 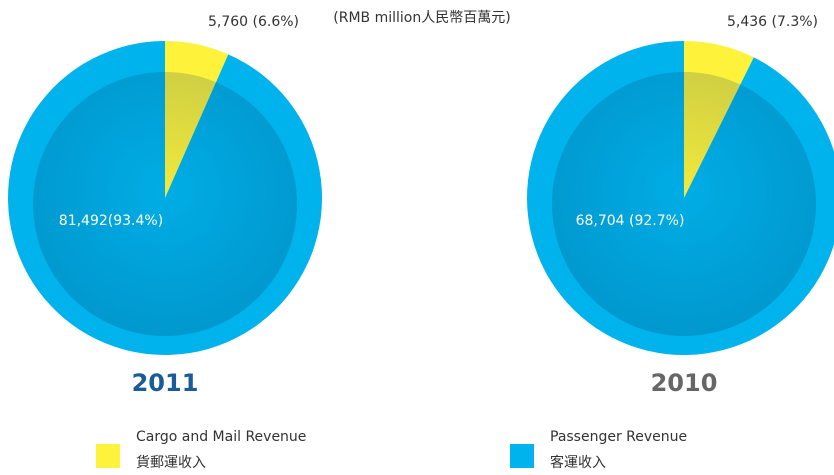 I want to click on pie-title: 2010, so click(x=684, y=383).